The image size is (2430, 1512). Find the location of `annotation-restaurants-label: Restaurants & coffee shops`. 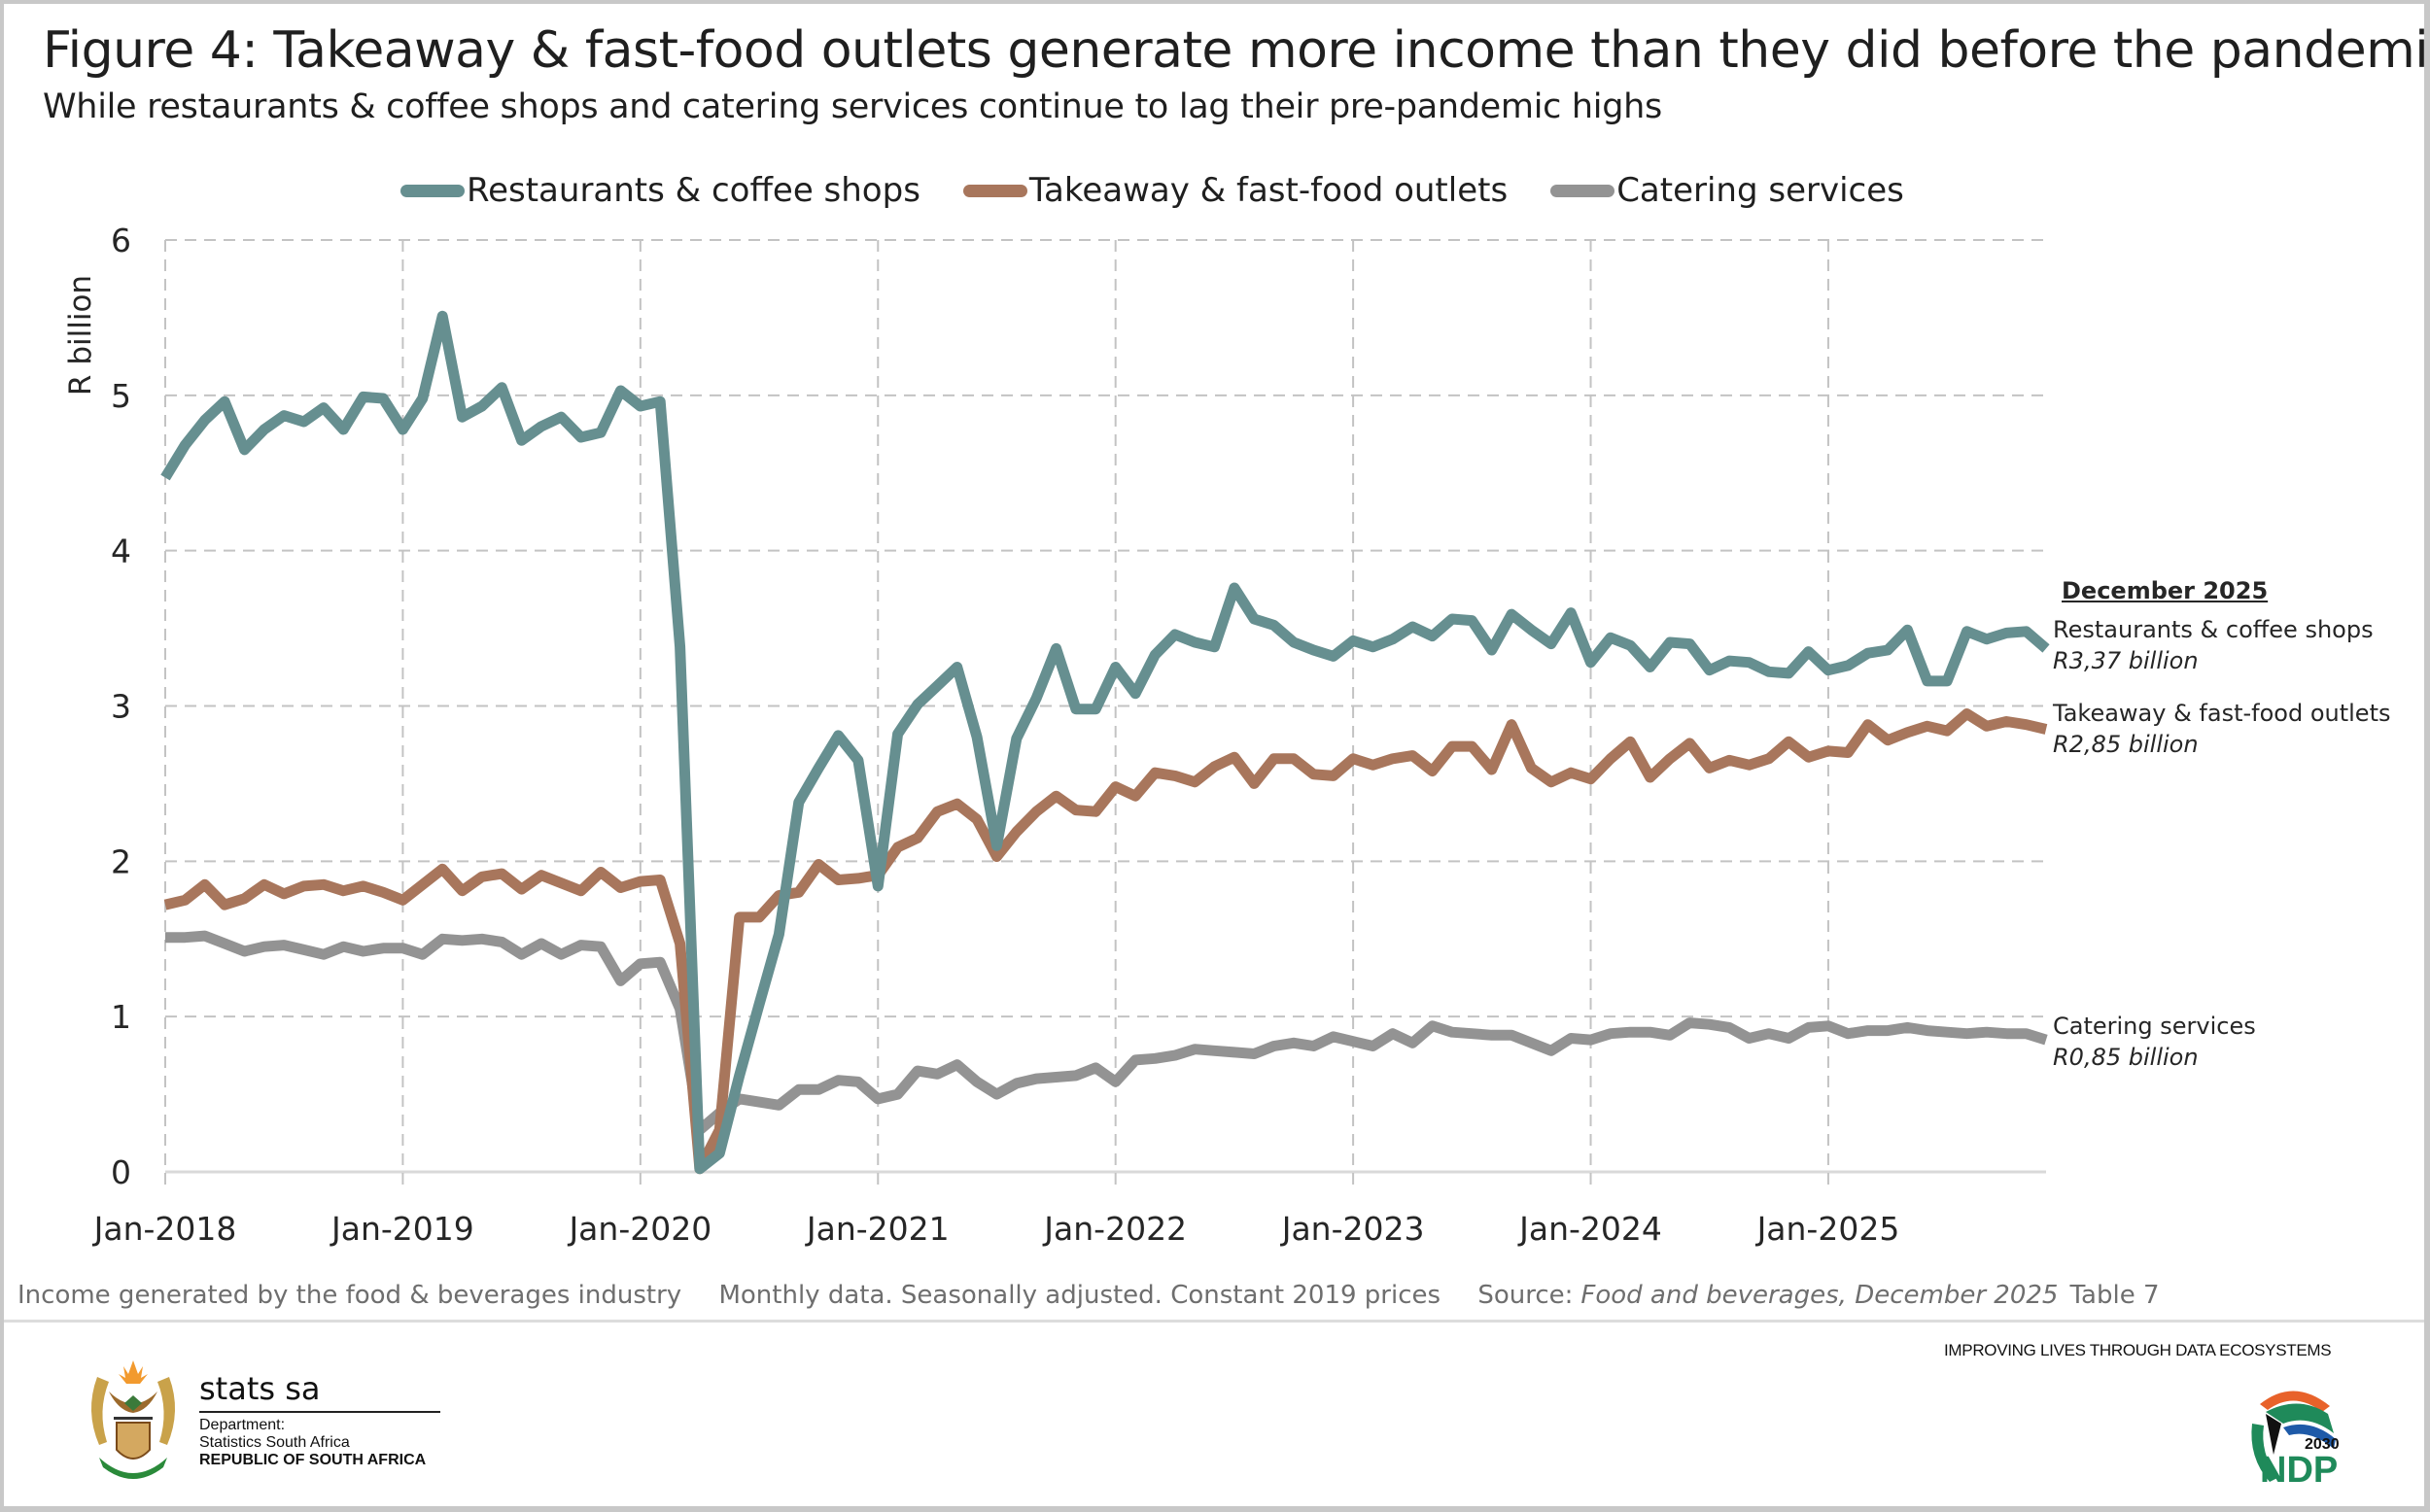

annotation-restaurants-label: Restaurants & coffee shops is located at coordinates (2213, 629).